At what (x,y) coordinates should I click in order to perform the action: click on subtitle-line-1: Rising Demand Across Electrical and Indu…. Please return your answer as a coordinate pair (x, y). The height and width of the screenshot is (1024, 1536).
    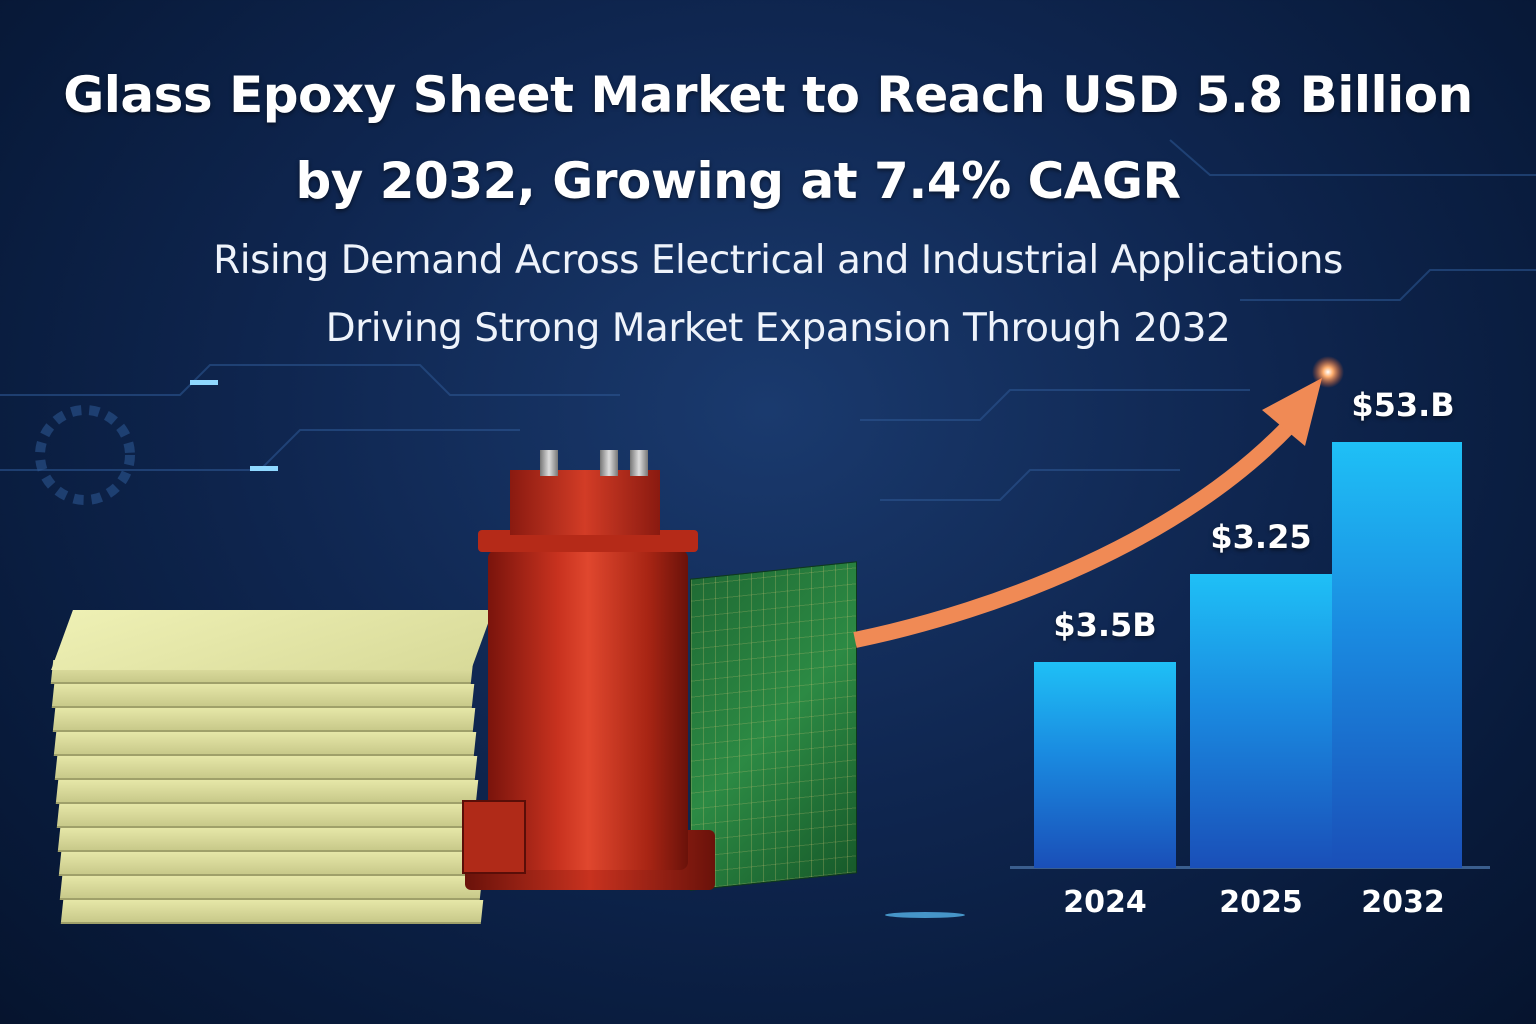
    Looking at the image, I should click on (778, 260).